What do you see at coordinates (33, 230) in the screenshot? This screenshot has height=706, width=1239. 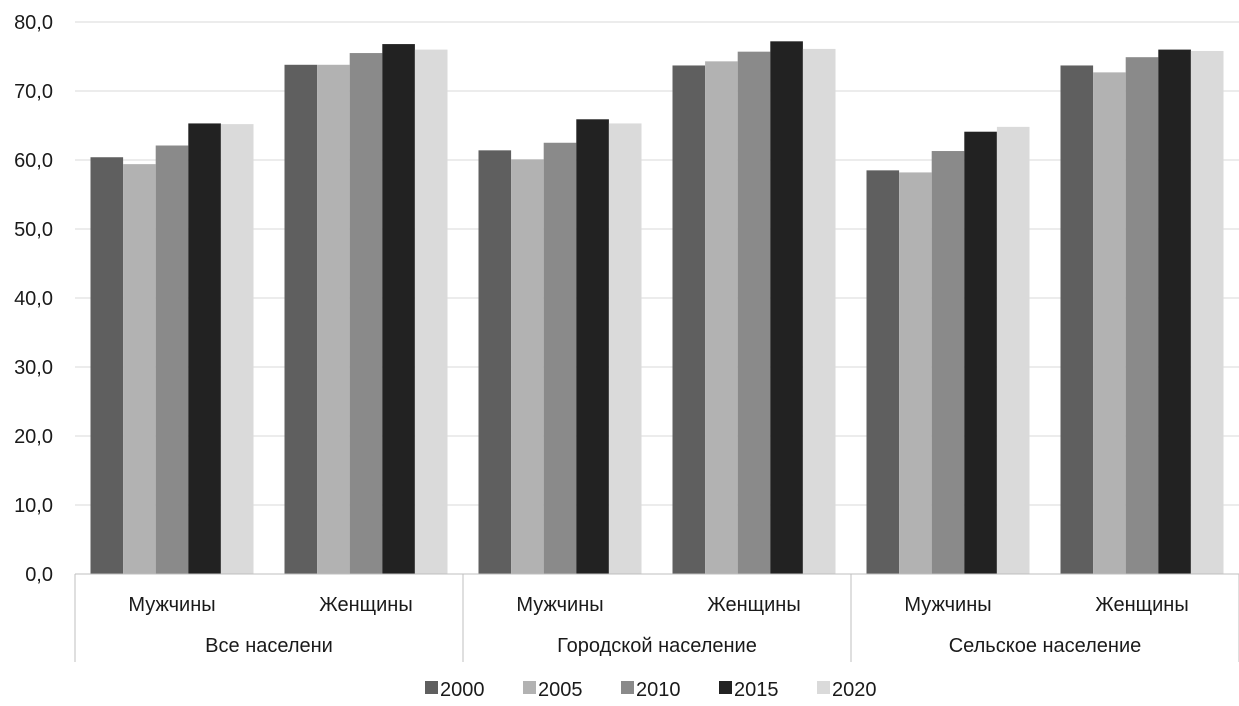 I see `y-tick-label: 50,0` at bounding box center [33, 230].